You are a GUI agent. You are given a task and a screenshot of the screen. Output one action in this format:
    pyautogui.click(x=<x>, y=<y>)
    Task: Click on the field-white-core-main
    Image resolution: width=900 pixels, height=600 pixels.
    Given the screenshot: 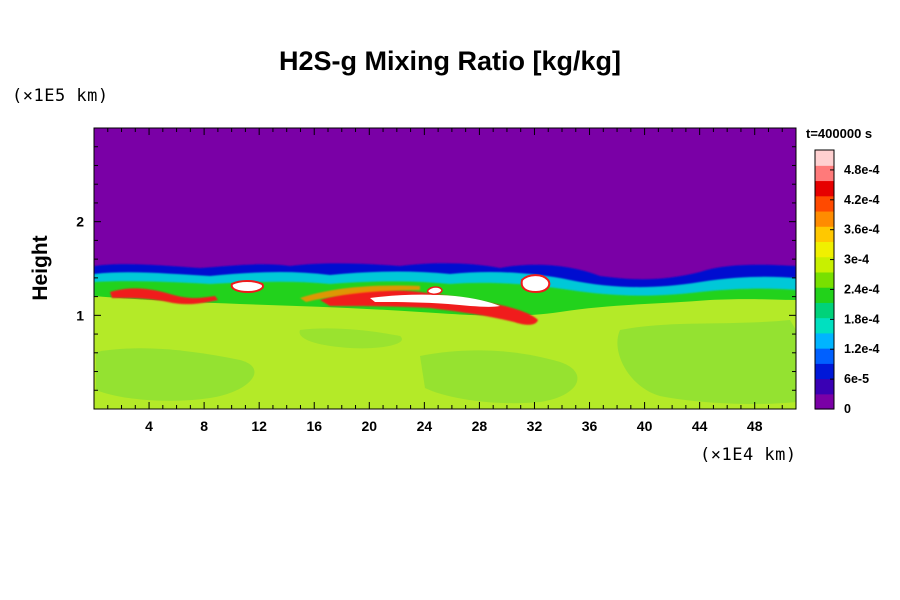 What is the action you would take?
    pyautogui.click(x=435, y=300)
    